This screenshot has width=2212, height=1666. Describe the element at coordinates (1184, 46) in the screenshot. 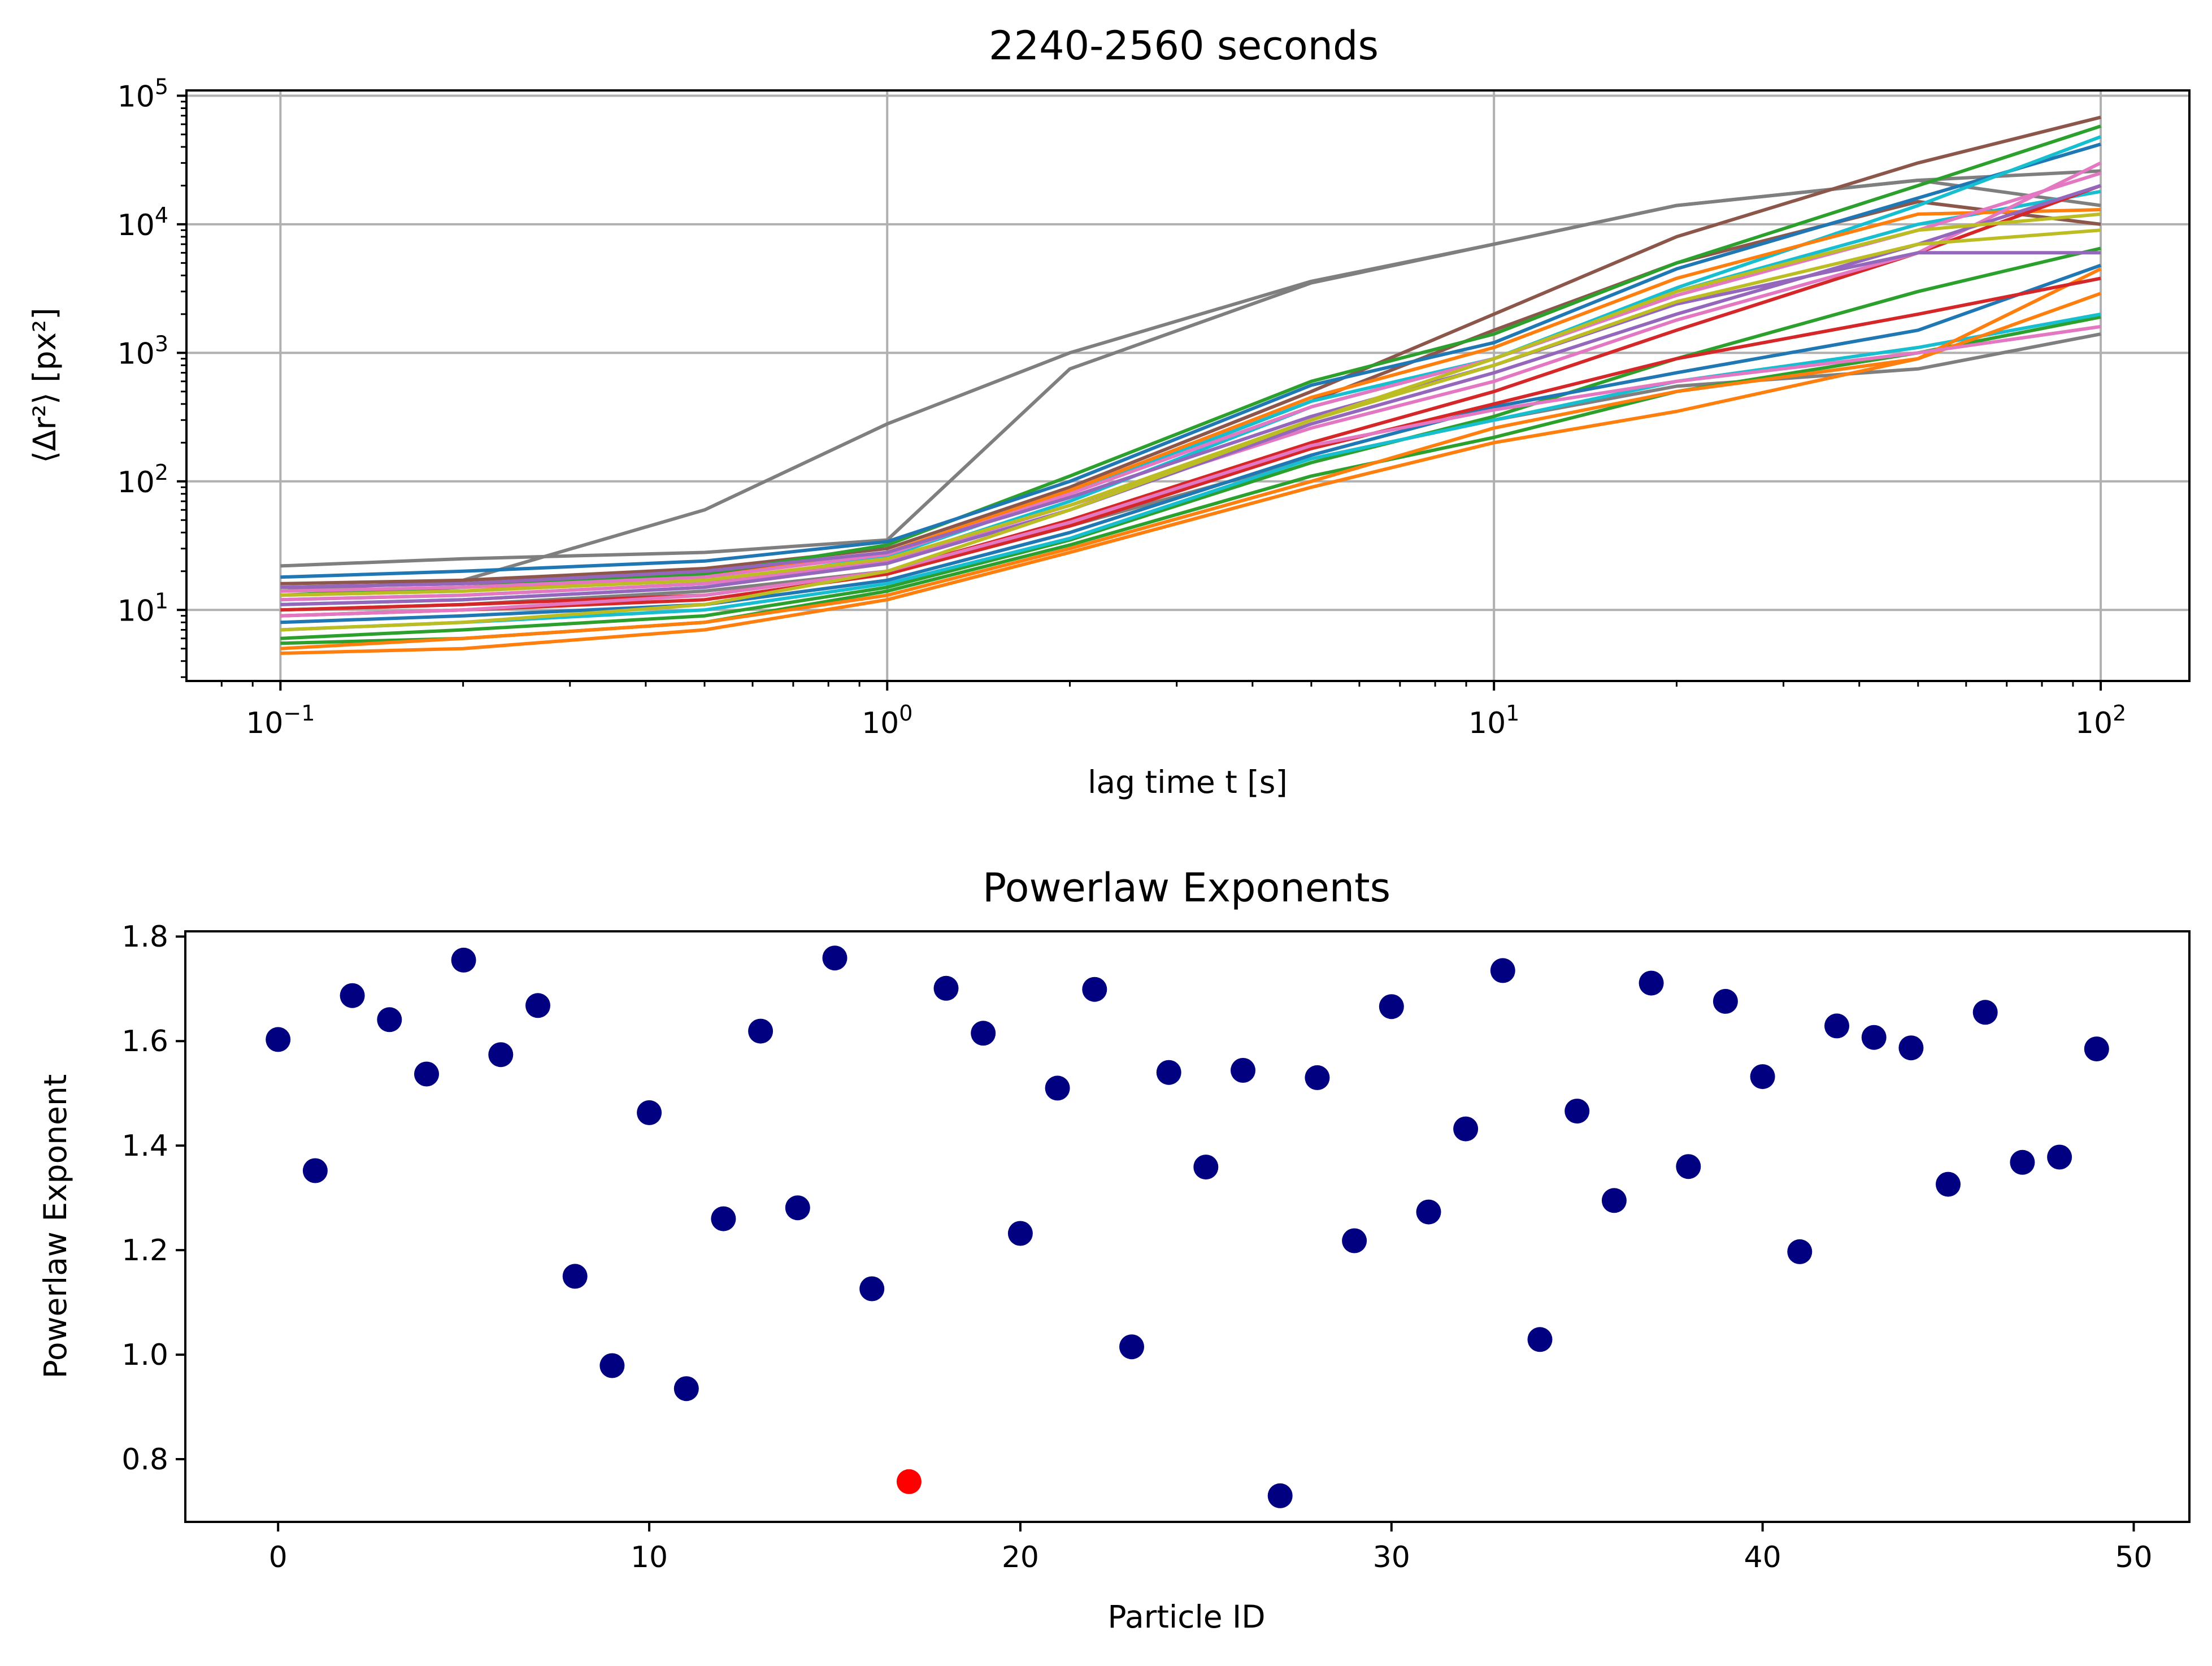

I see `msd-chart-title: 2240-2560 seconds` at that location.